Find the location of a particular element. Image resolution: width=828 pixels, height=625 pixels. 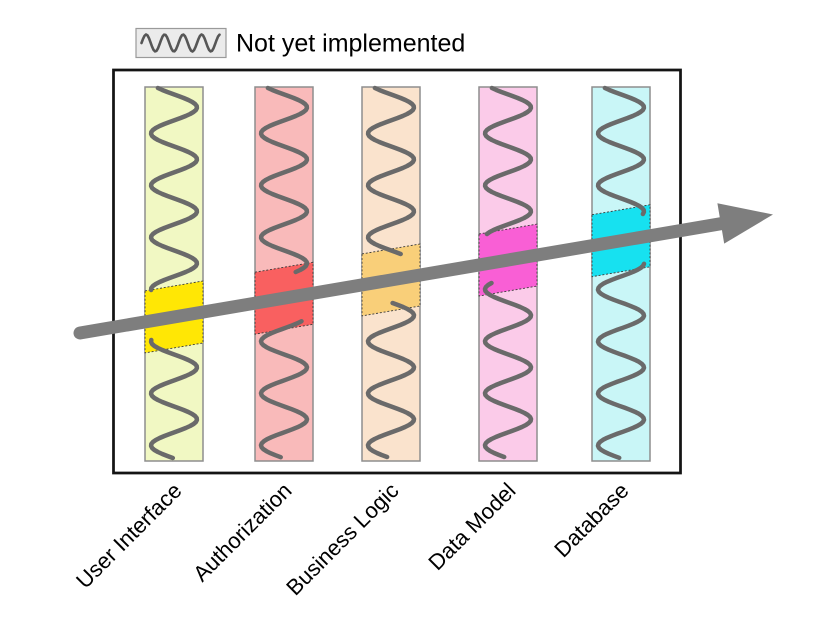

squiggle-top-data-model is located at coordinates (508, 161).